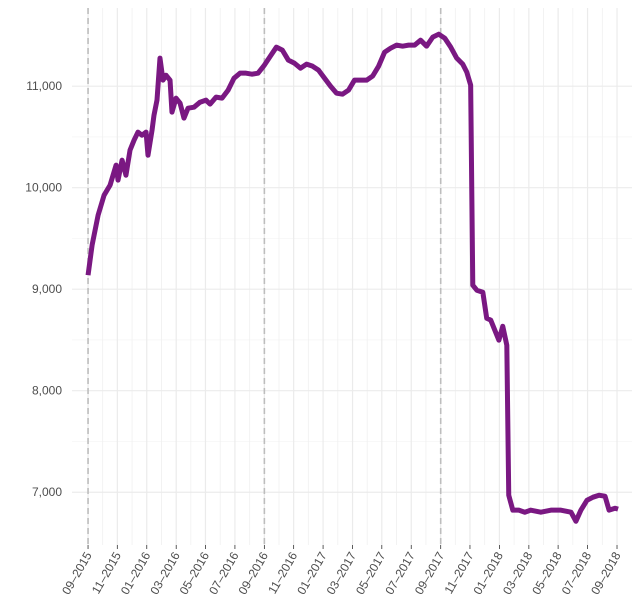 The width and height of the screenshot is (639, 610). What do you see at coordinates (47, 289) in the screenshot?
I see `y-tick-label: 9,000` at bounding box center [47, 289].